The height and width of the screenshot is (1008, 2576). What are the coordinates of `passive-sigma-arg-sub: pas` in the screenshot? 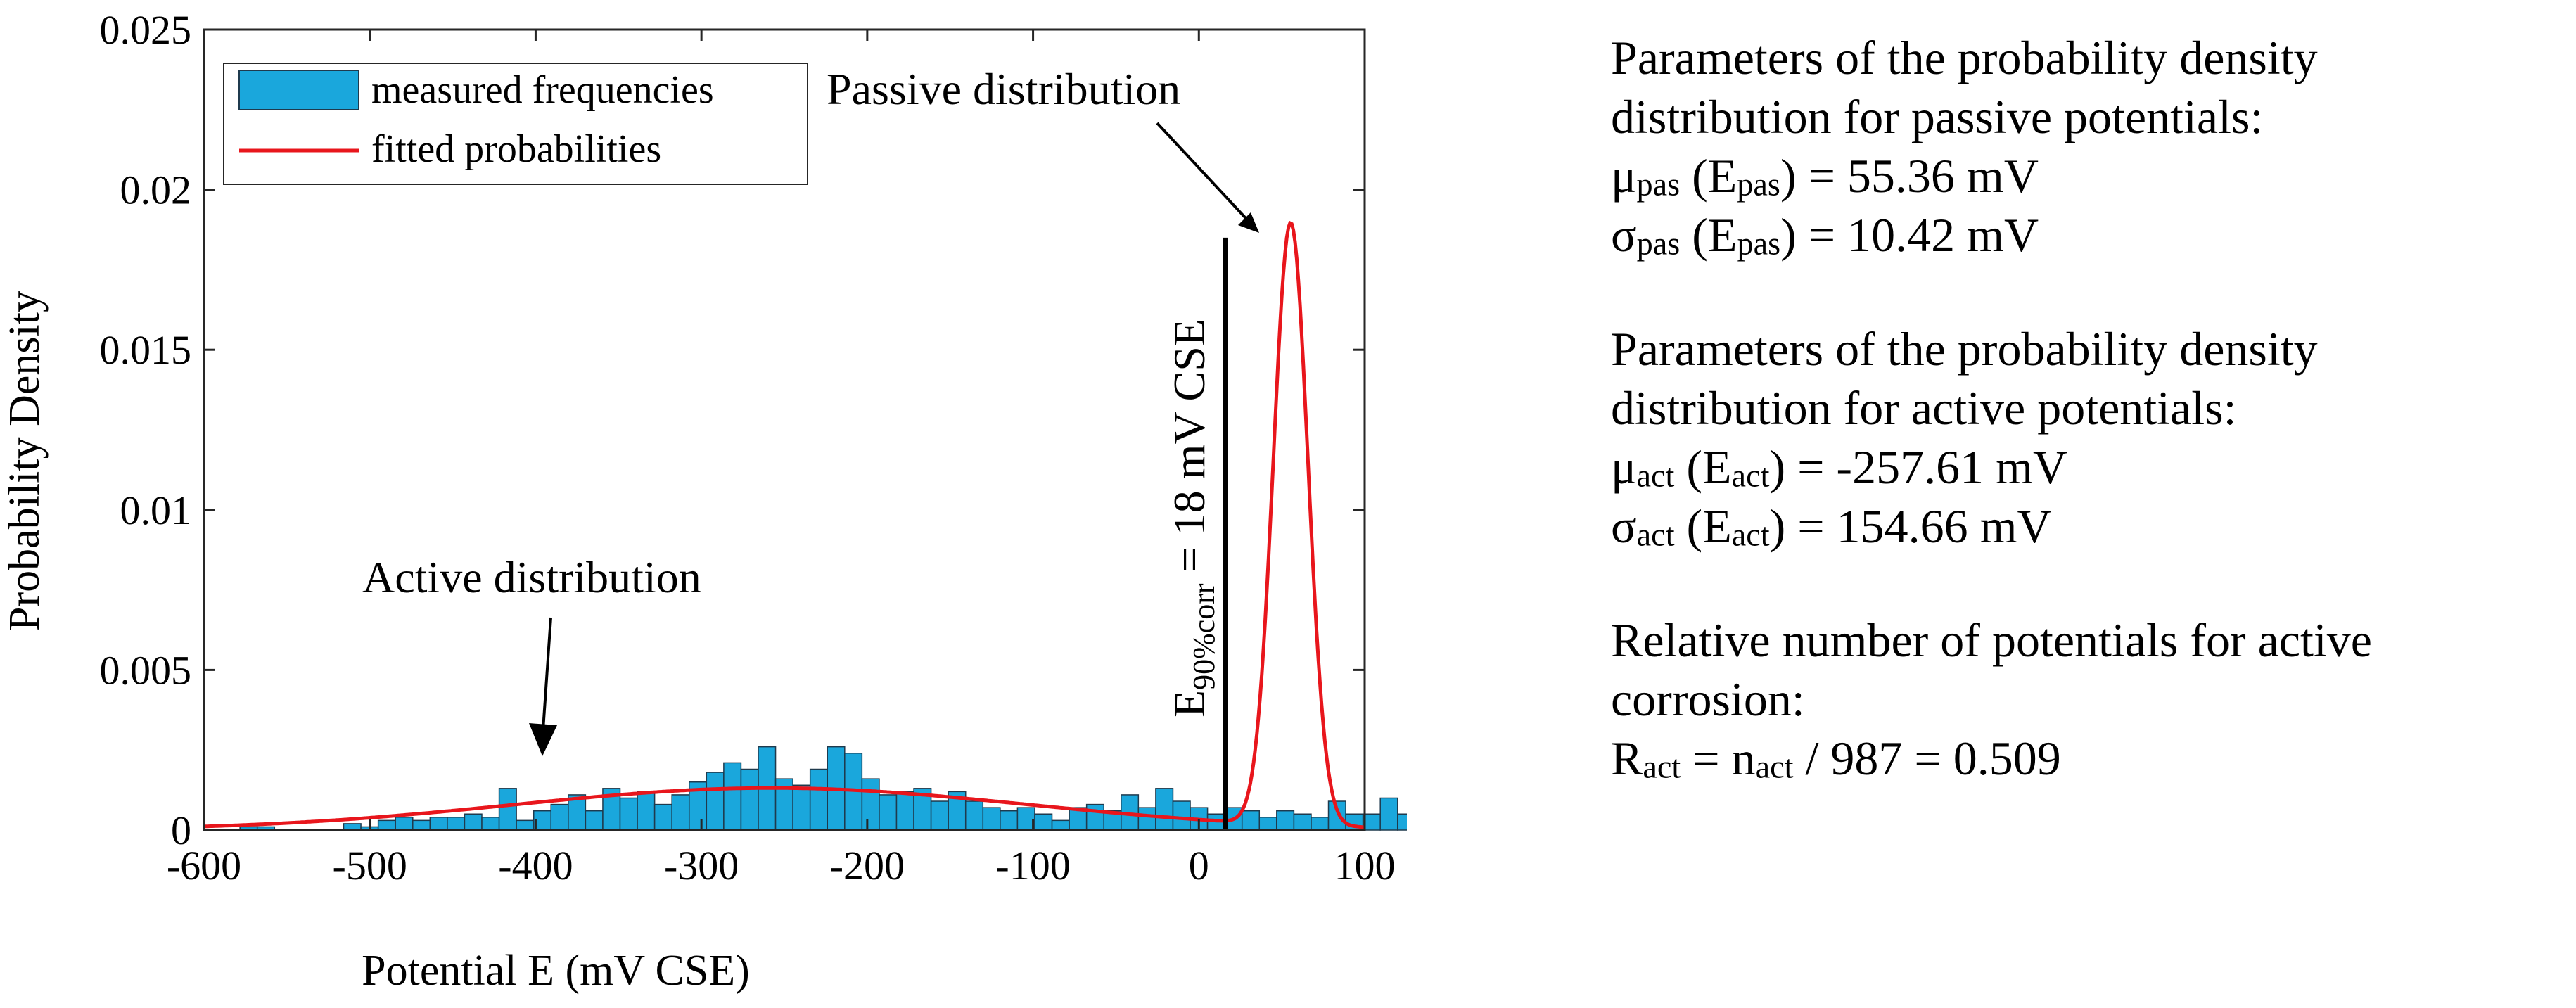 It's located at (1759, 244).